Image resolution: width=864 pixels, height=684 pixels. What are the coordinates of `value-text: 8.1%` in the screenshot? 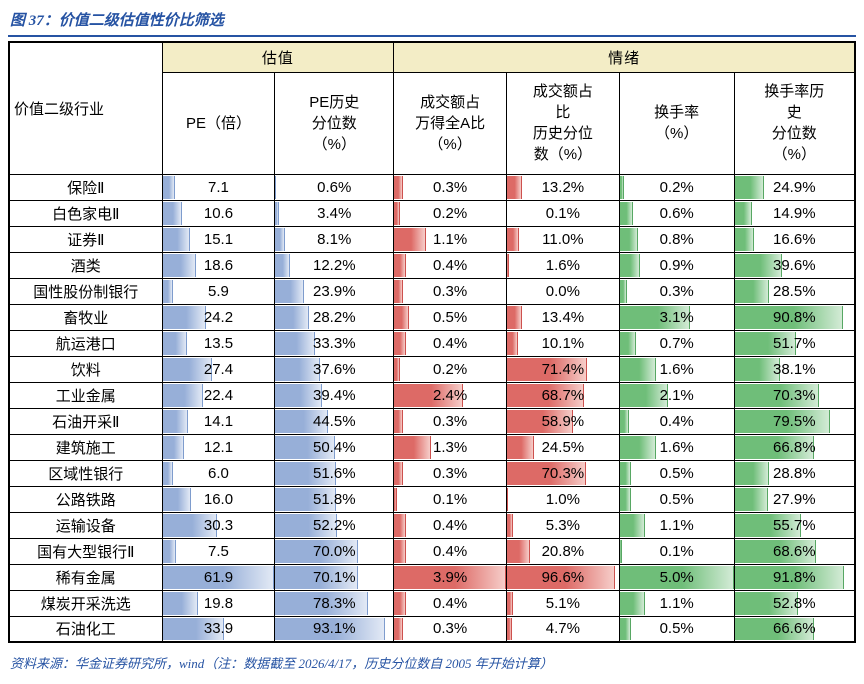 It's located at (334, 239).